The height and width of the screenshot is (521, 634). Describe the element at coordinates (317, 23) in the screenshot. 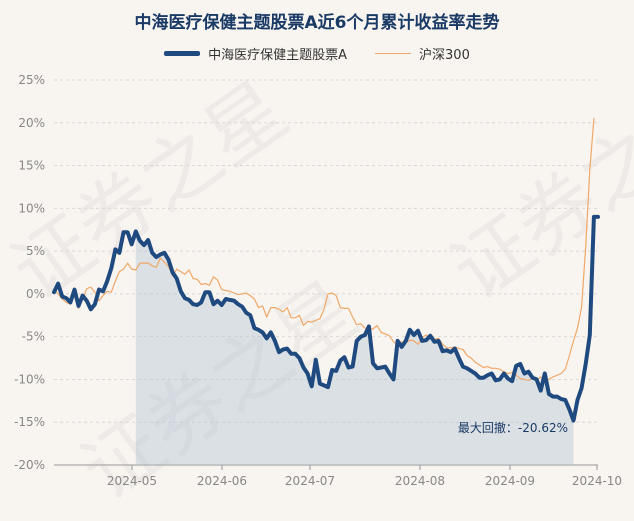

I see `chart-title: 中海医疗保健主题股票A近6个月累计收益率走势` at that location.